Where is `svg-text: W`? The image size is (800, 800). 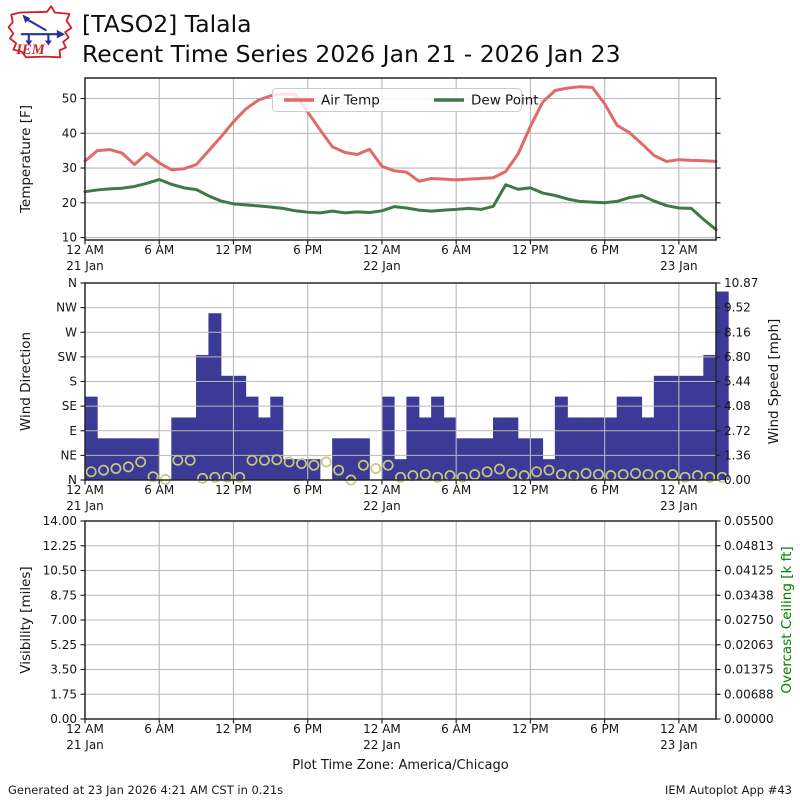
svg-text: W is located at coordinates (71, 332).